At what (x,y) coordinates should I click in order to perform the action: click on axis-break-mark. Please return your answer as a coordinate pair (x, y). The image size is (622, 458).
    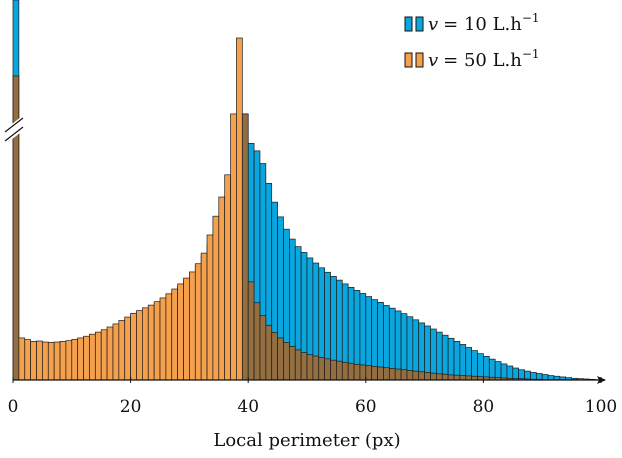
    Looking at the image, I should click on (14, 130).